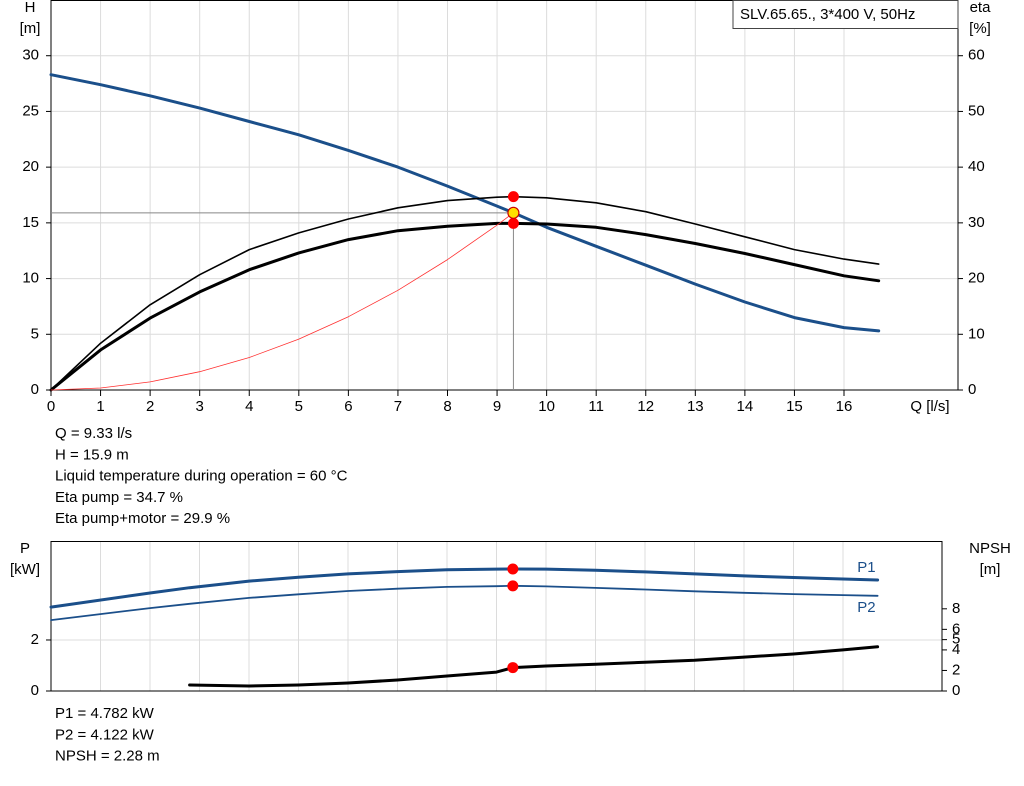 The width and height of the screenshot is (1024, 786). I want to click on y-tick-label: 2, so click(35, 639).